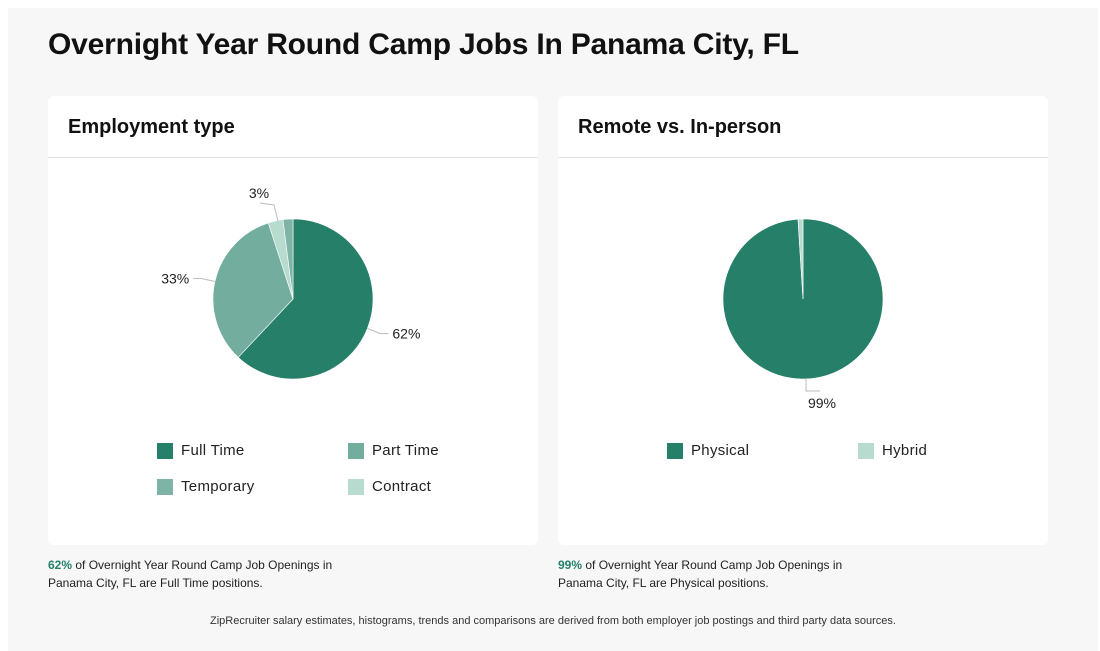 This screenshot has height=651, width=1100. Describe the element at coordinates (253, 290) in the screenshot. I see `pie-slice-part-time` at that location.